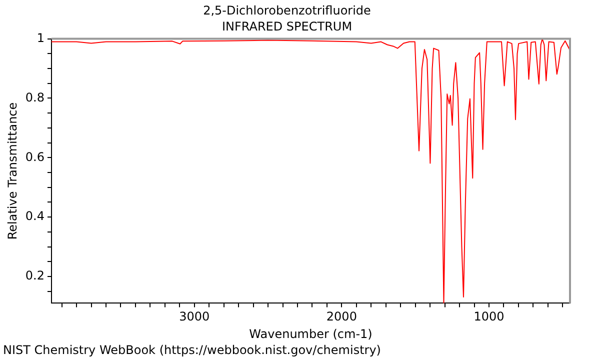  What do you see at coordinates (34, 97) in the screenshot?
I see `y-tick-label: 0.8` at bounding box center [34, 97].